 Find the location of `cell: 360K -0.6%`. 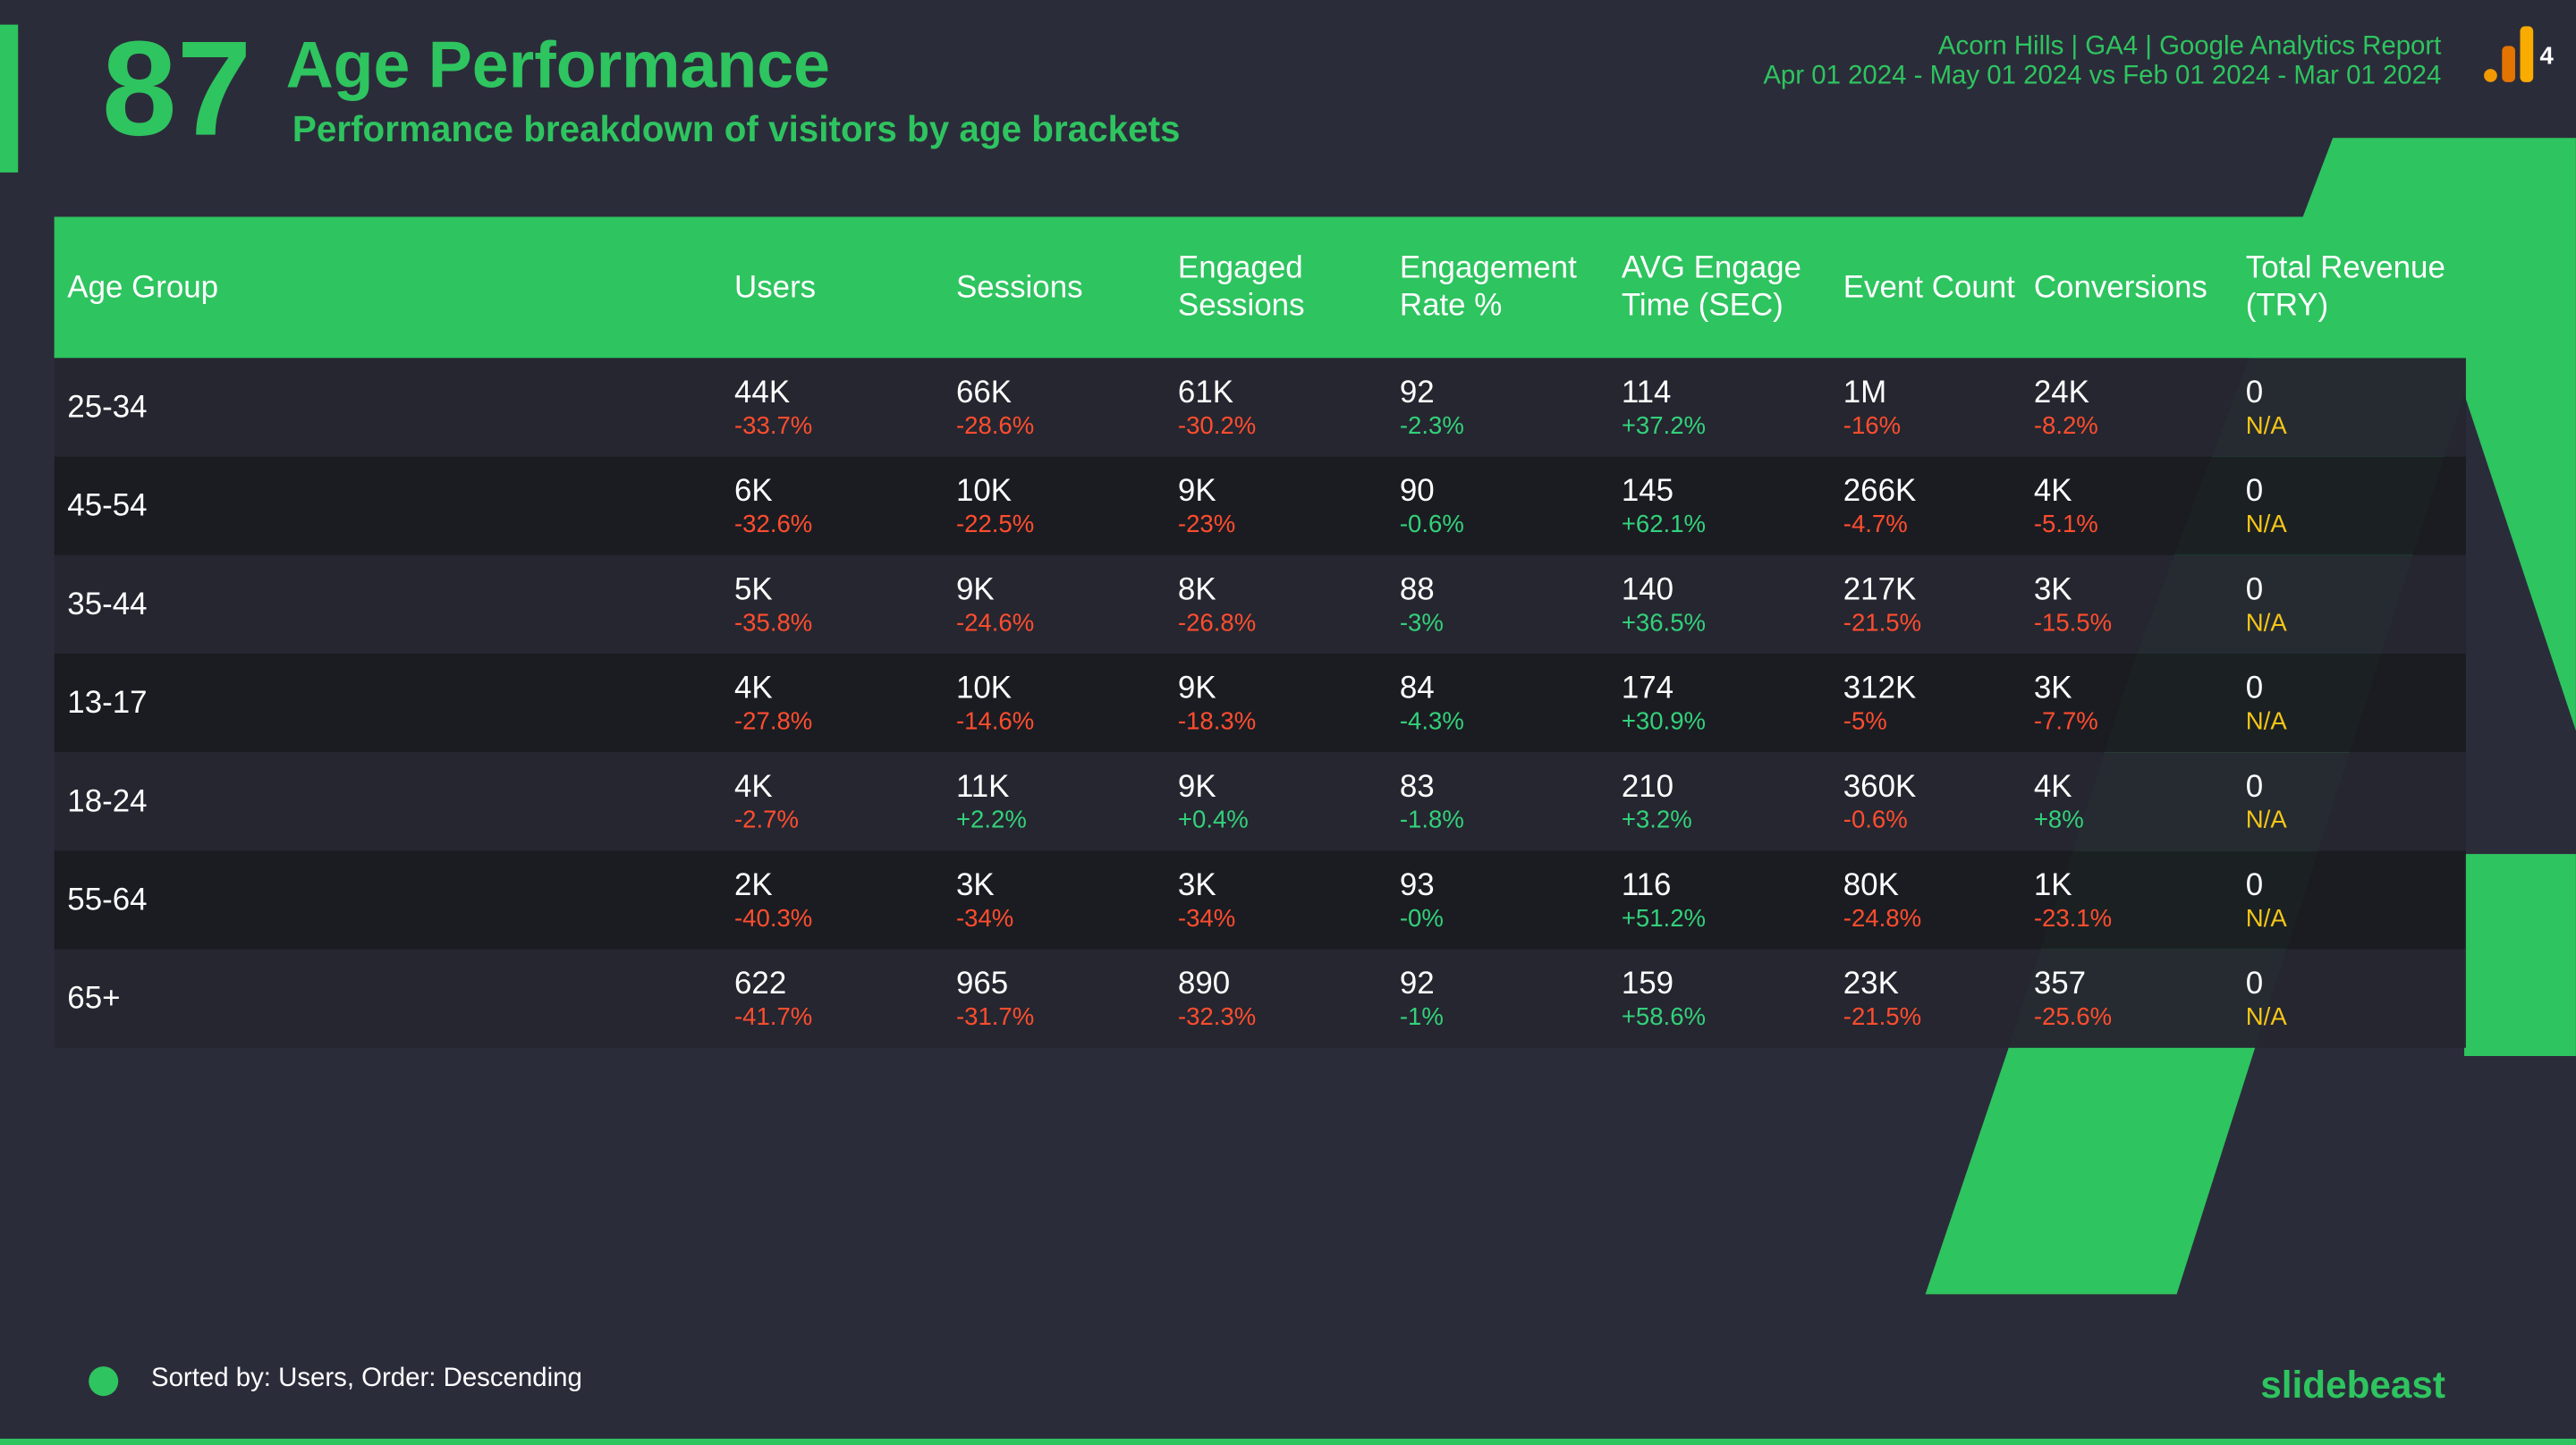

cell: 360K -0.6% is located at coordinates (1925, 801).